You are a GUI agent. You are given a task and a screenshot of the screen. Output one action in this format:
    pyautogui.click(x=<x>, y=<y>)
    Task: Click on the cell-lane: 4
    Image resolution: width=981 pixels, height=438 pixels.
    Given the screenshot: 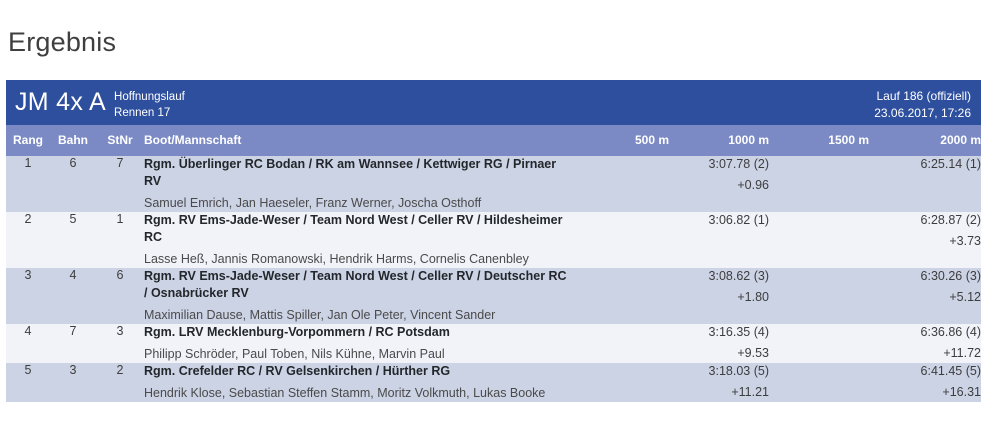 What is the action you would take?
    pyautogui.click(x=73, y=296)
    